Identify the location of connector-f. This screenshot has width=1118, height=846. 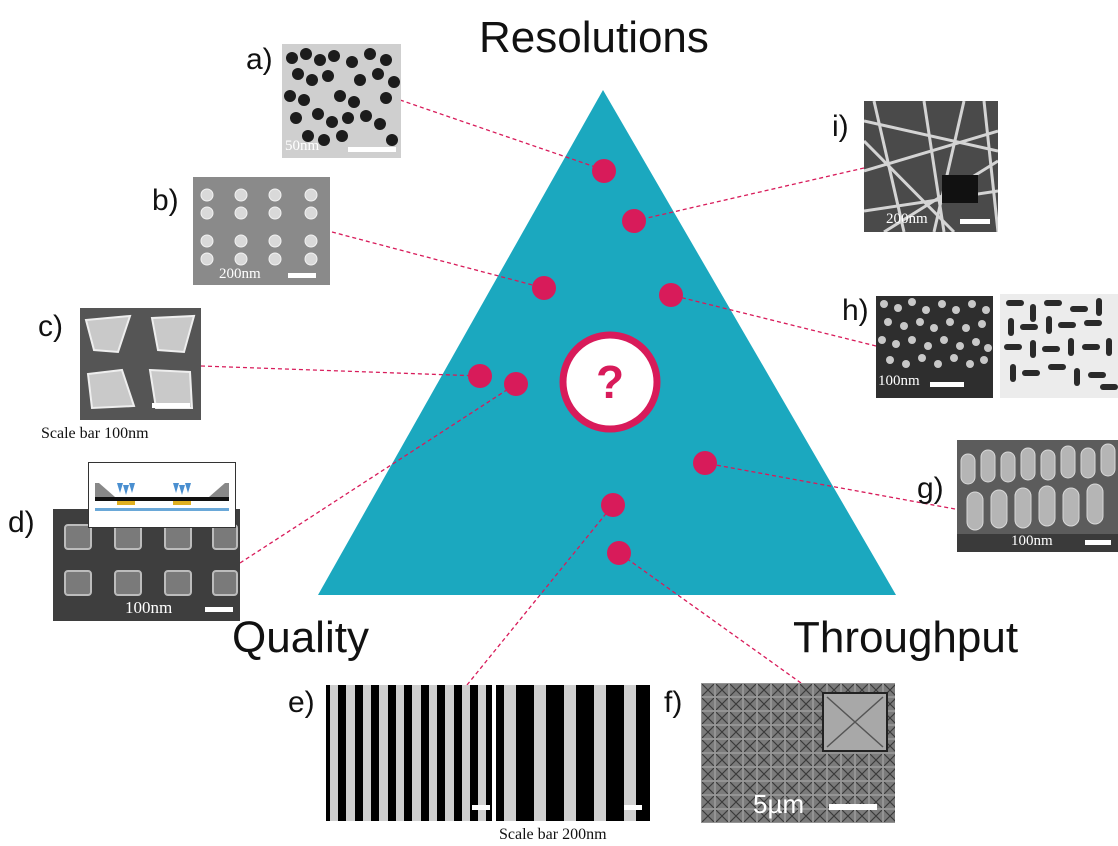
(710, 618).